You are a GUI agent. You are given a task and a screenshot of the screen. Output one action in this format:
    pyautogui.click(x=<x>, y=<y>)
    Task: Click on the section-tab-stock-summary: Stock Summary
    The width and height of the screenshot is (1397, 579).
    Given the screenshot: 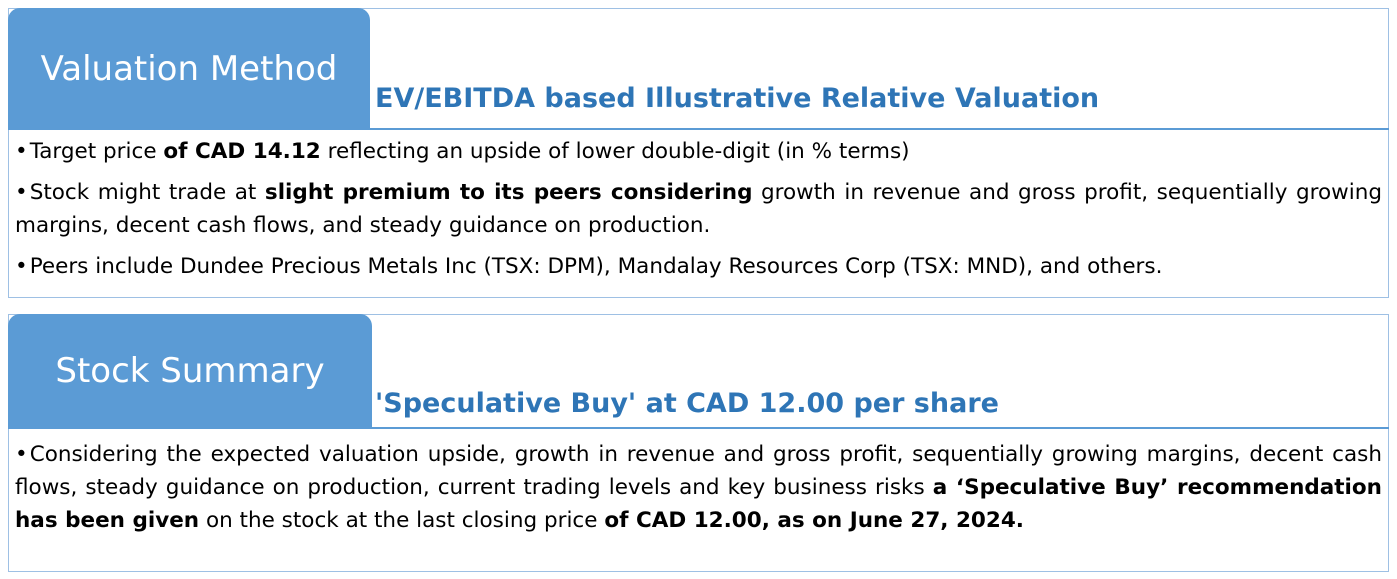 What is the action you would take?
    pyautogui.click(x=190, y=371)
    